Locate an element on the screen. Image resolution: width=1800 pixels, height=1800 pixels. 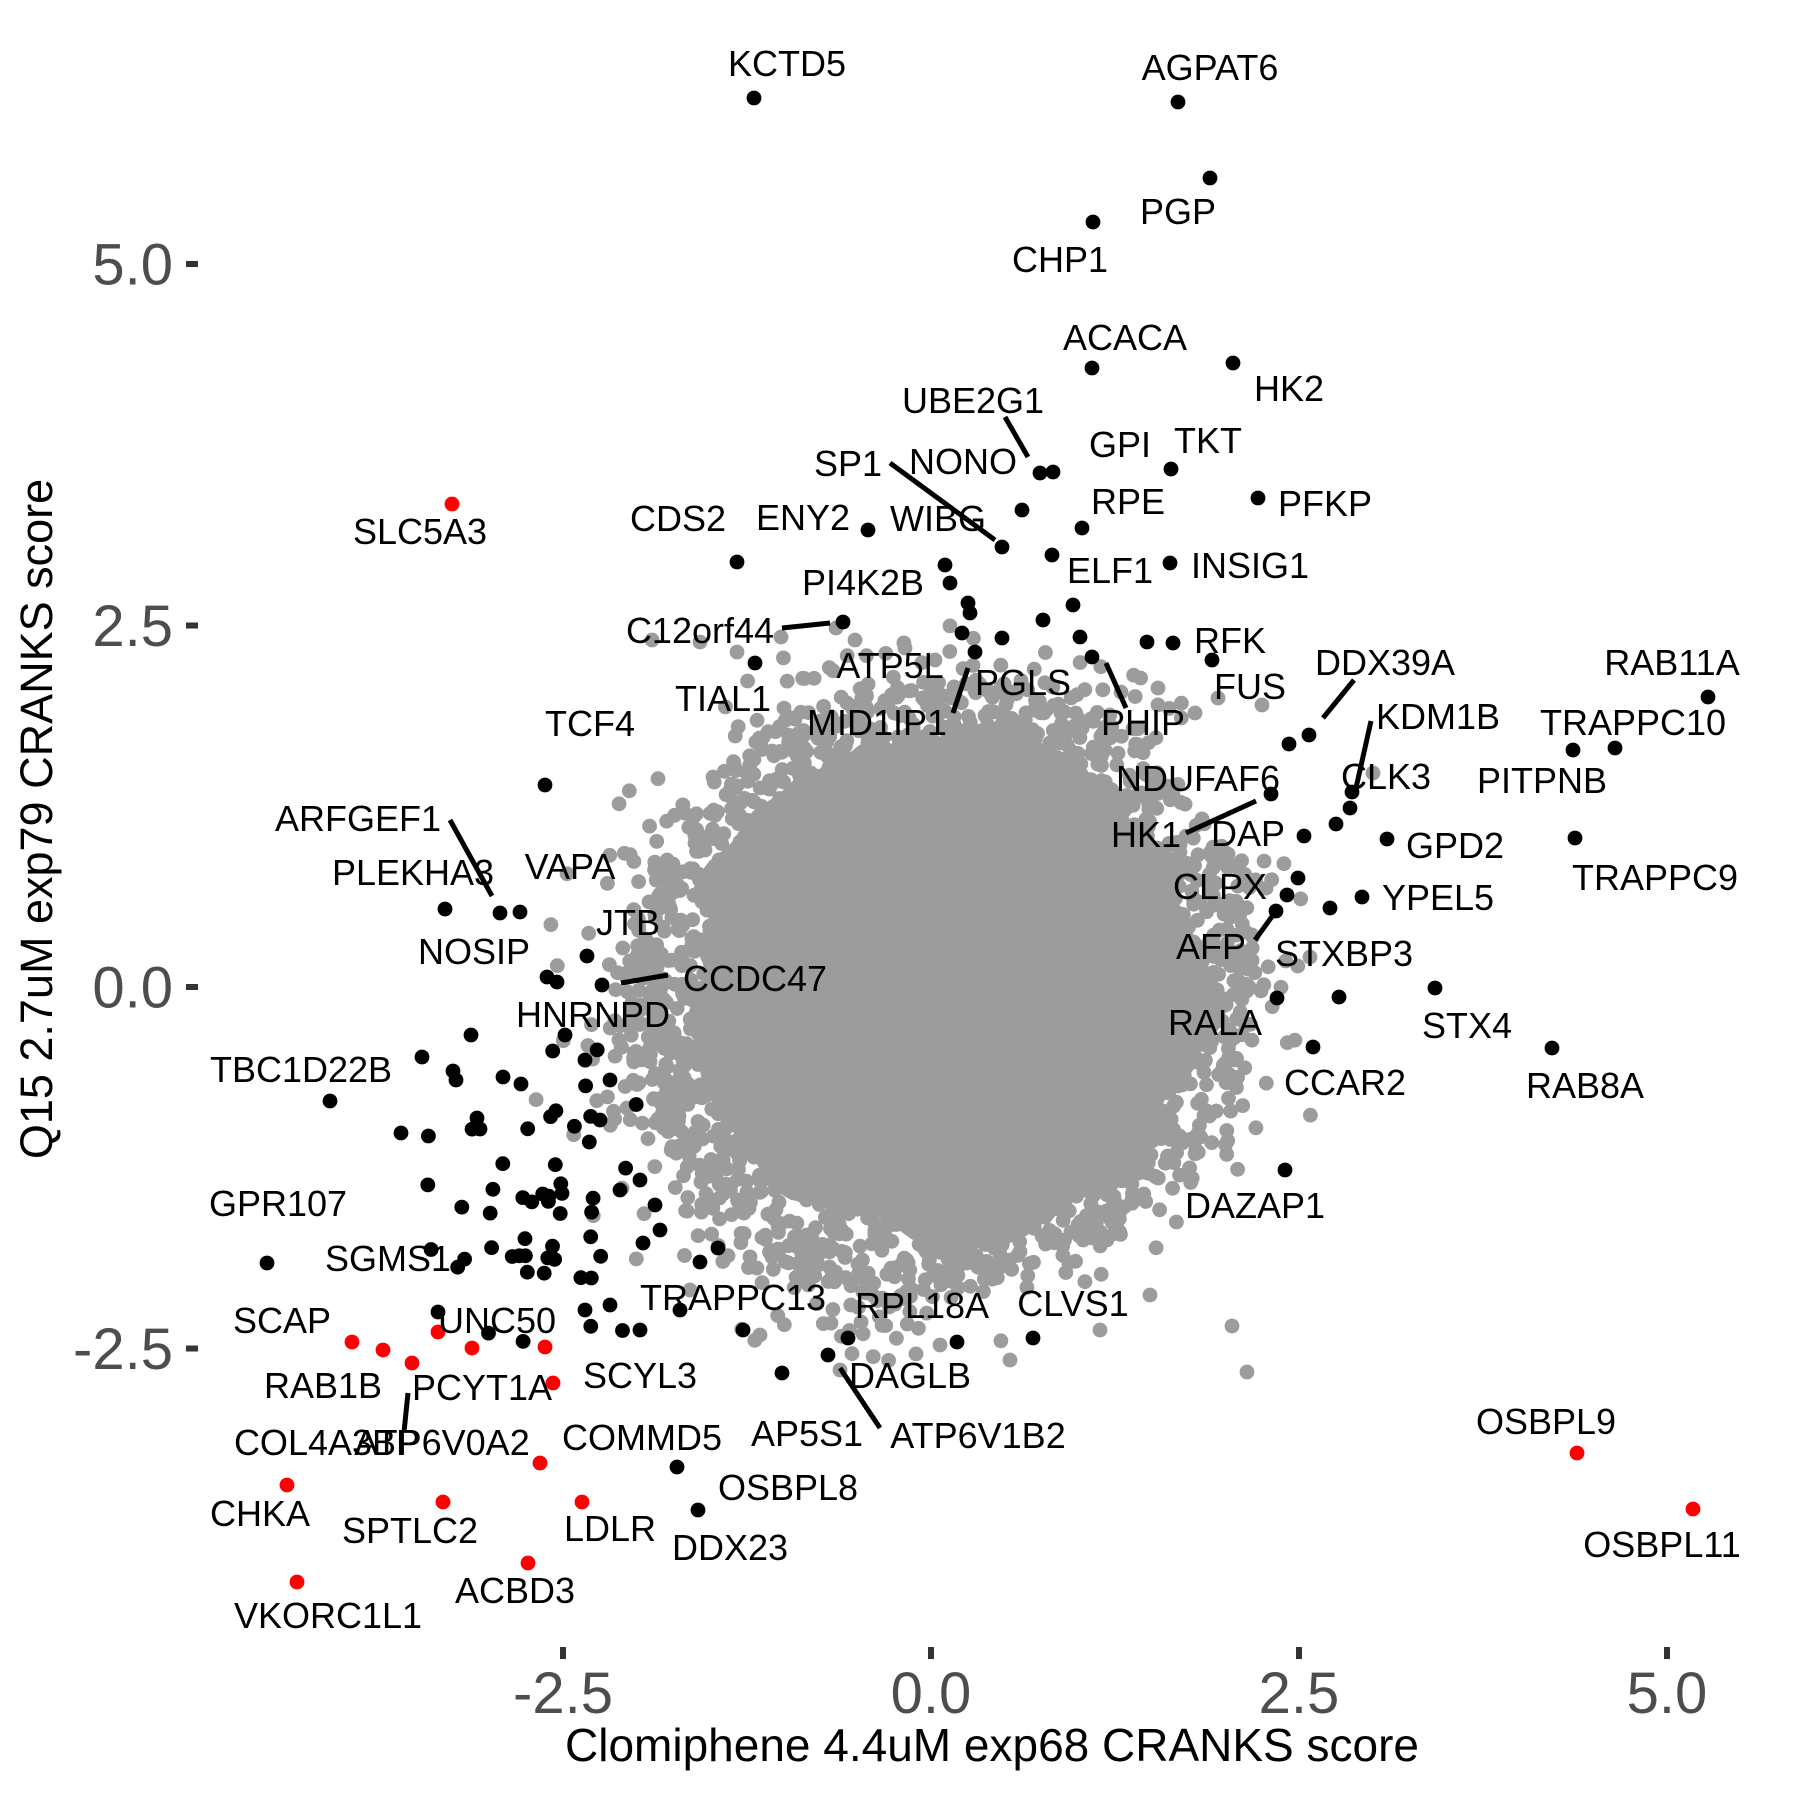
svg-text: PCYT1A is located at coordinates (482, 1387).